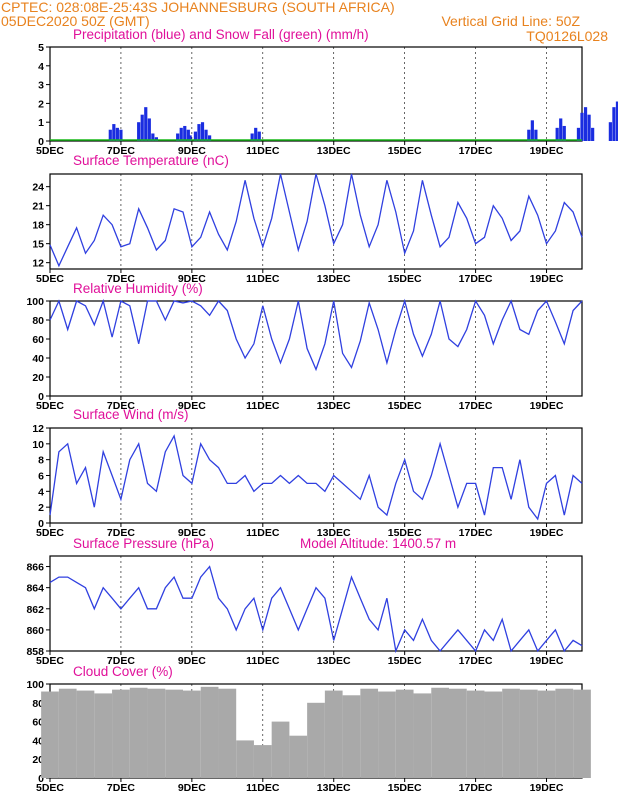  I want to click on y-tick-label: 15, so click(38, 245).